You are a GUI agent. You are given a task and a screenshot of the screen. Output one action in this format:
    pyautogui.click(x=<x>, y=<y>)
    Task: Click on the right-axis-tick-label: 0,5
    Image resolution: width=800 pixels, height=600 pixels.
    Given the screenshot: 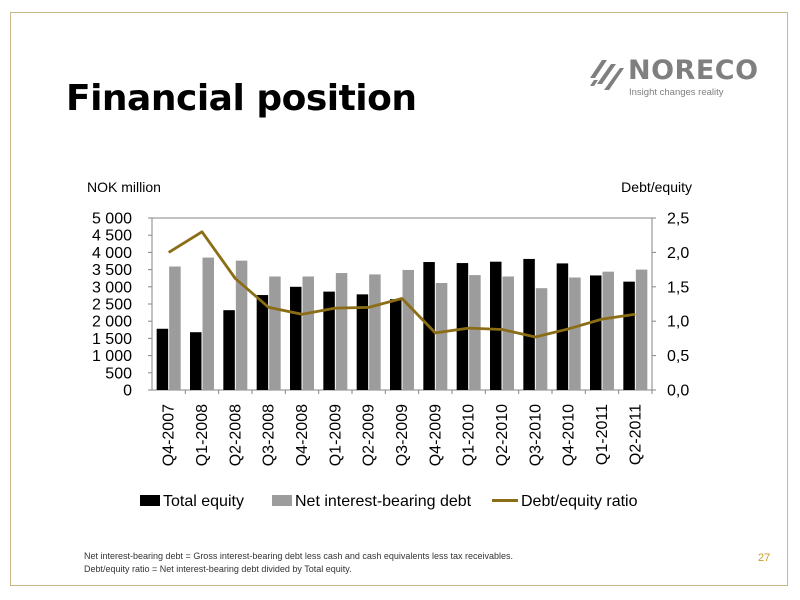 What is the action you would take?
    pyautogui.click(x=678, y=356)
    